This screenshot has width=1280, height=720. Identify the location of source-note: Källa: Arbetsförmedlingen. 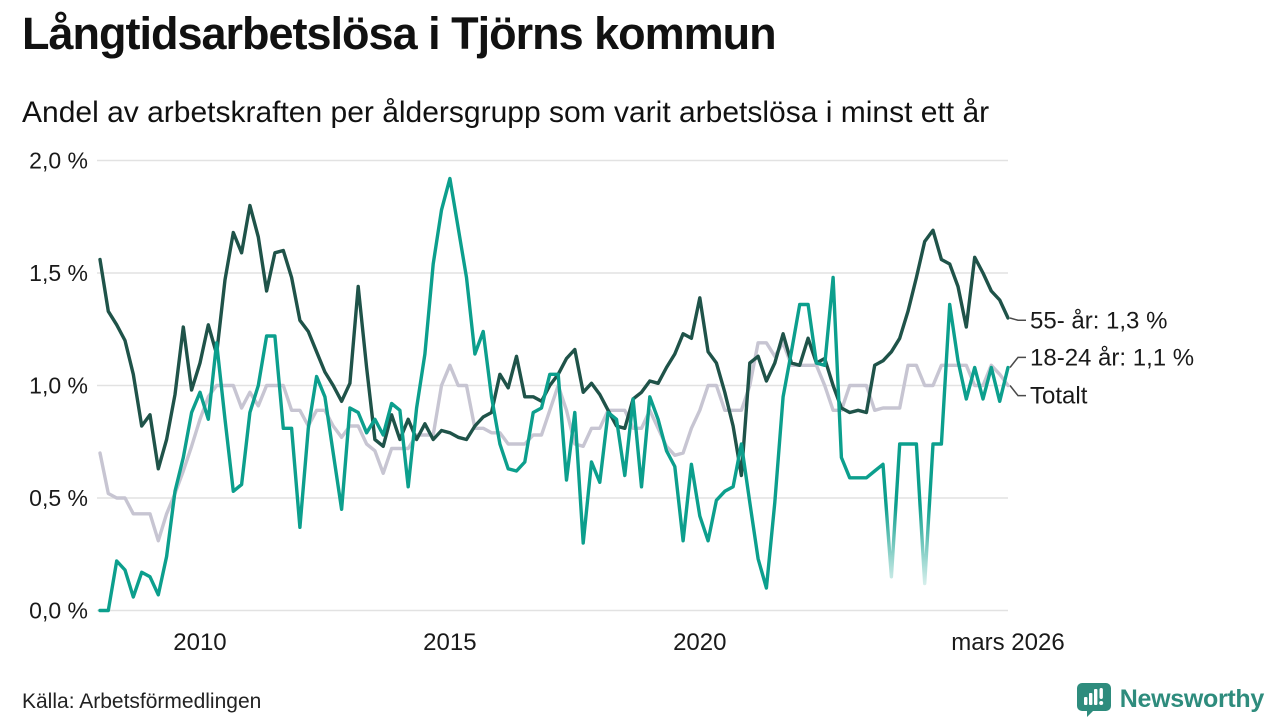
(142, 701).